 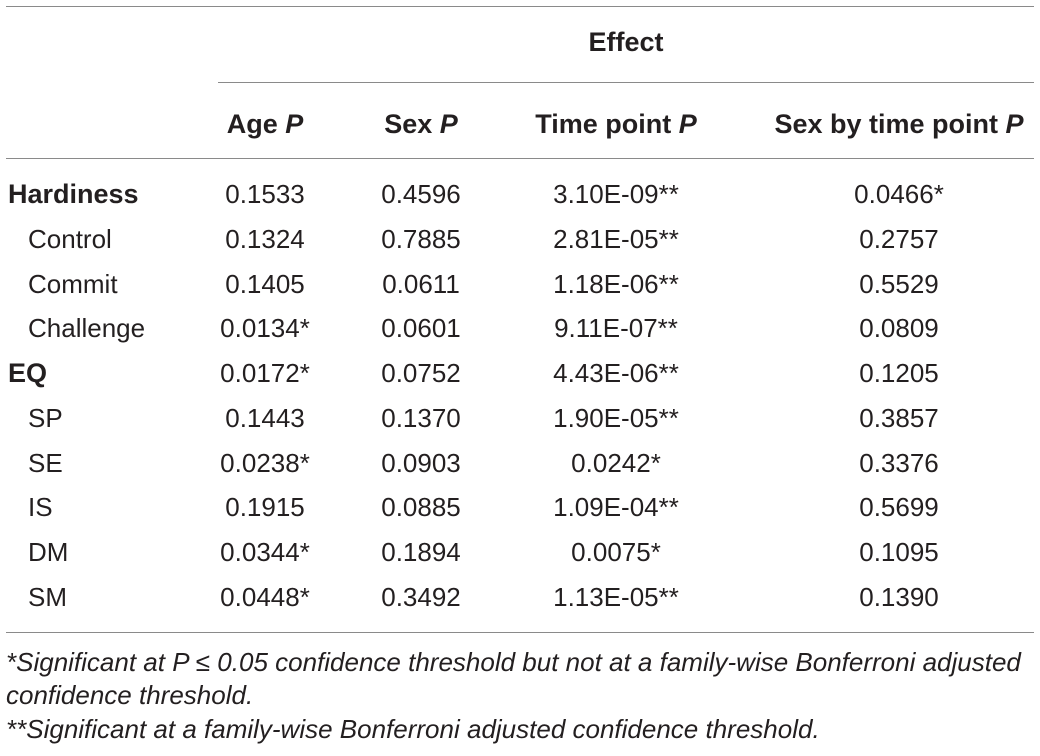 What do you see at coordinates (616, 373) in the screenshot?
I see `time-point-p-value: 4.43E-06**` at bounding box center [616, 373].